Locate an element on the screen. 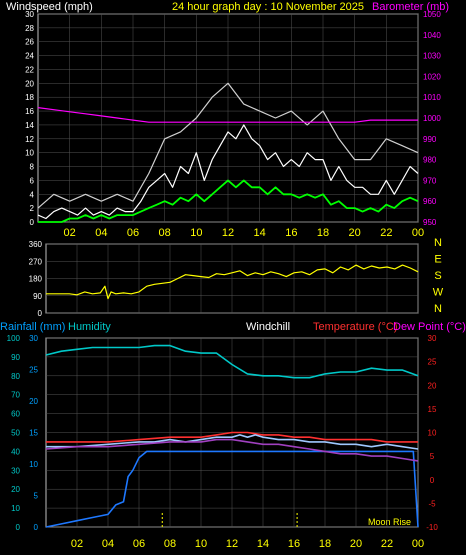 This screenshot has height=555, width=466. humidity-x-tick-label: 04 is located at coordinates (108, 544).